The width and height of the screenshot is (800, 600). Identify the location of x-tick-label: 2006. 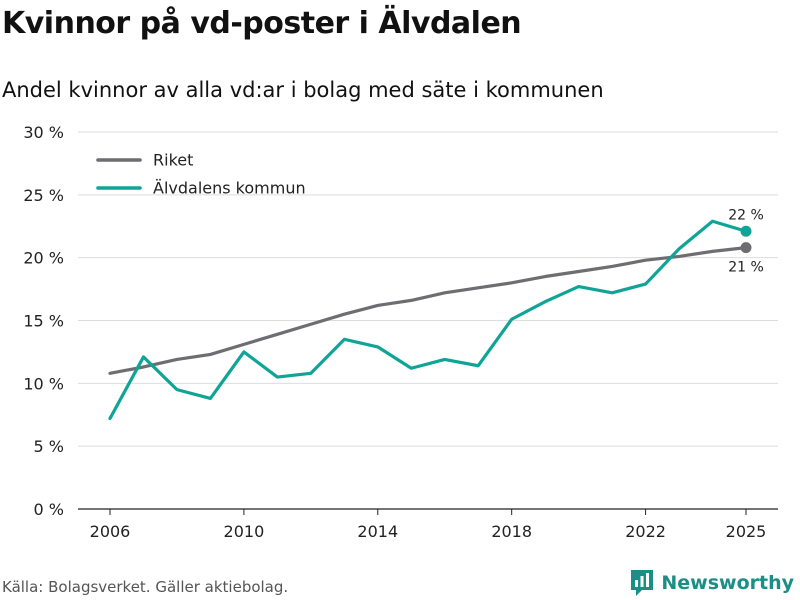
(110, 531).